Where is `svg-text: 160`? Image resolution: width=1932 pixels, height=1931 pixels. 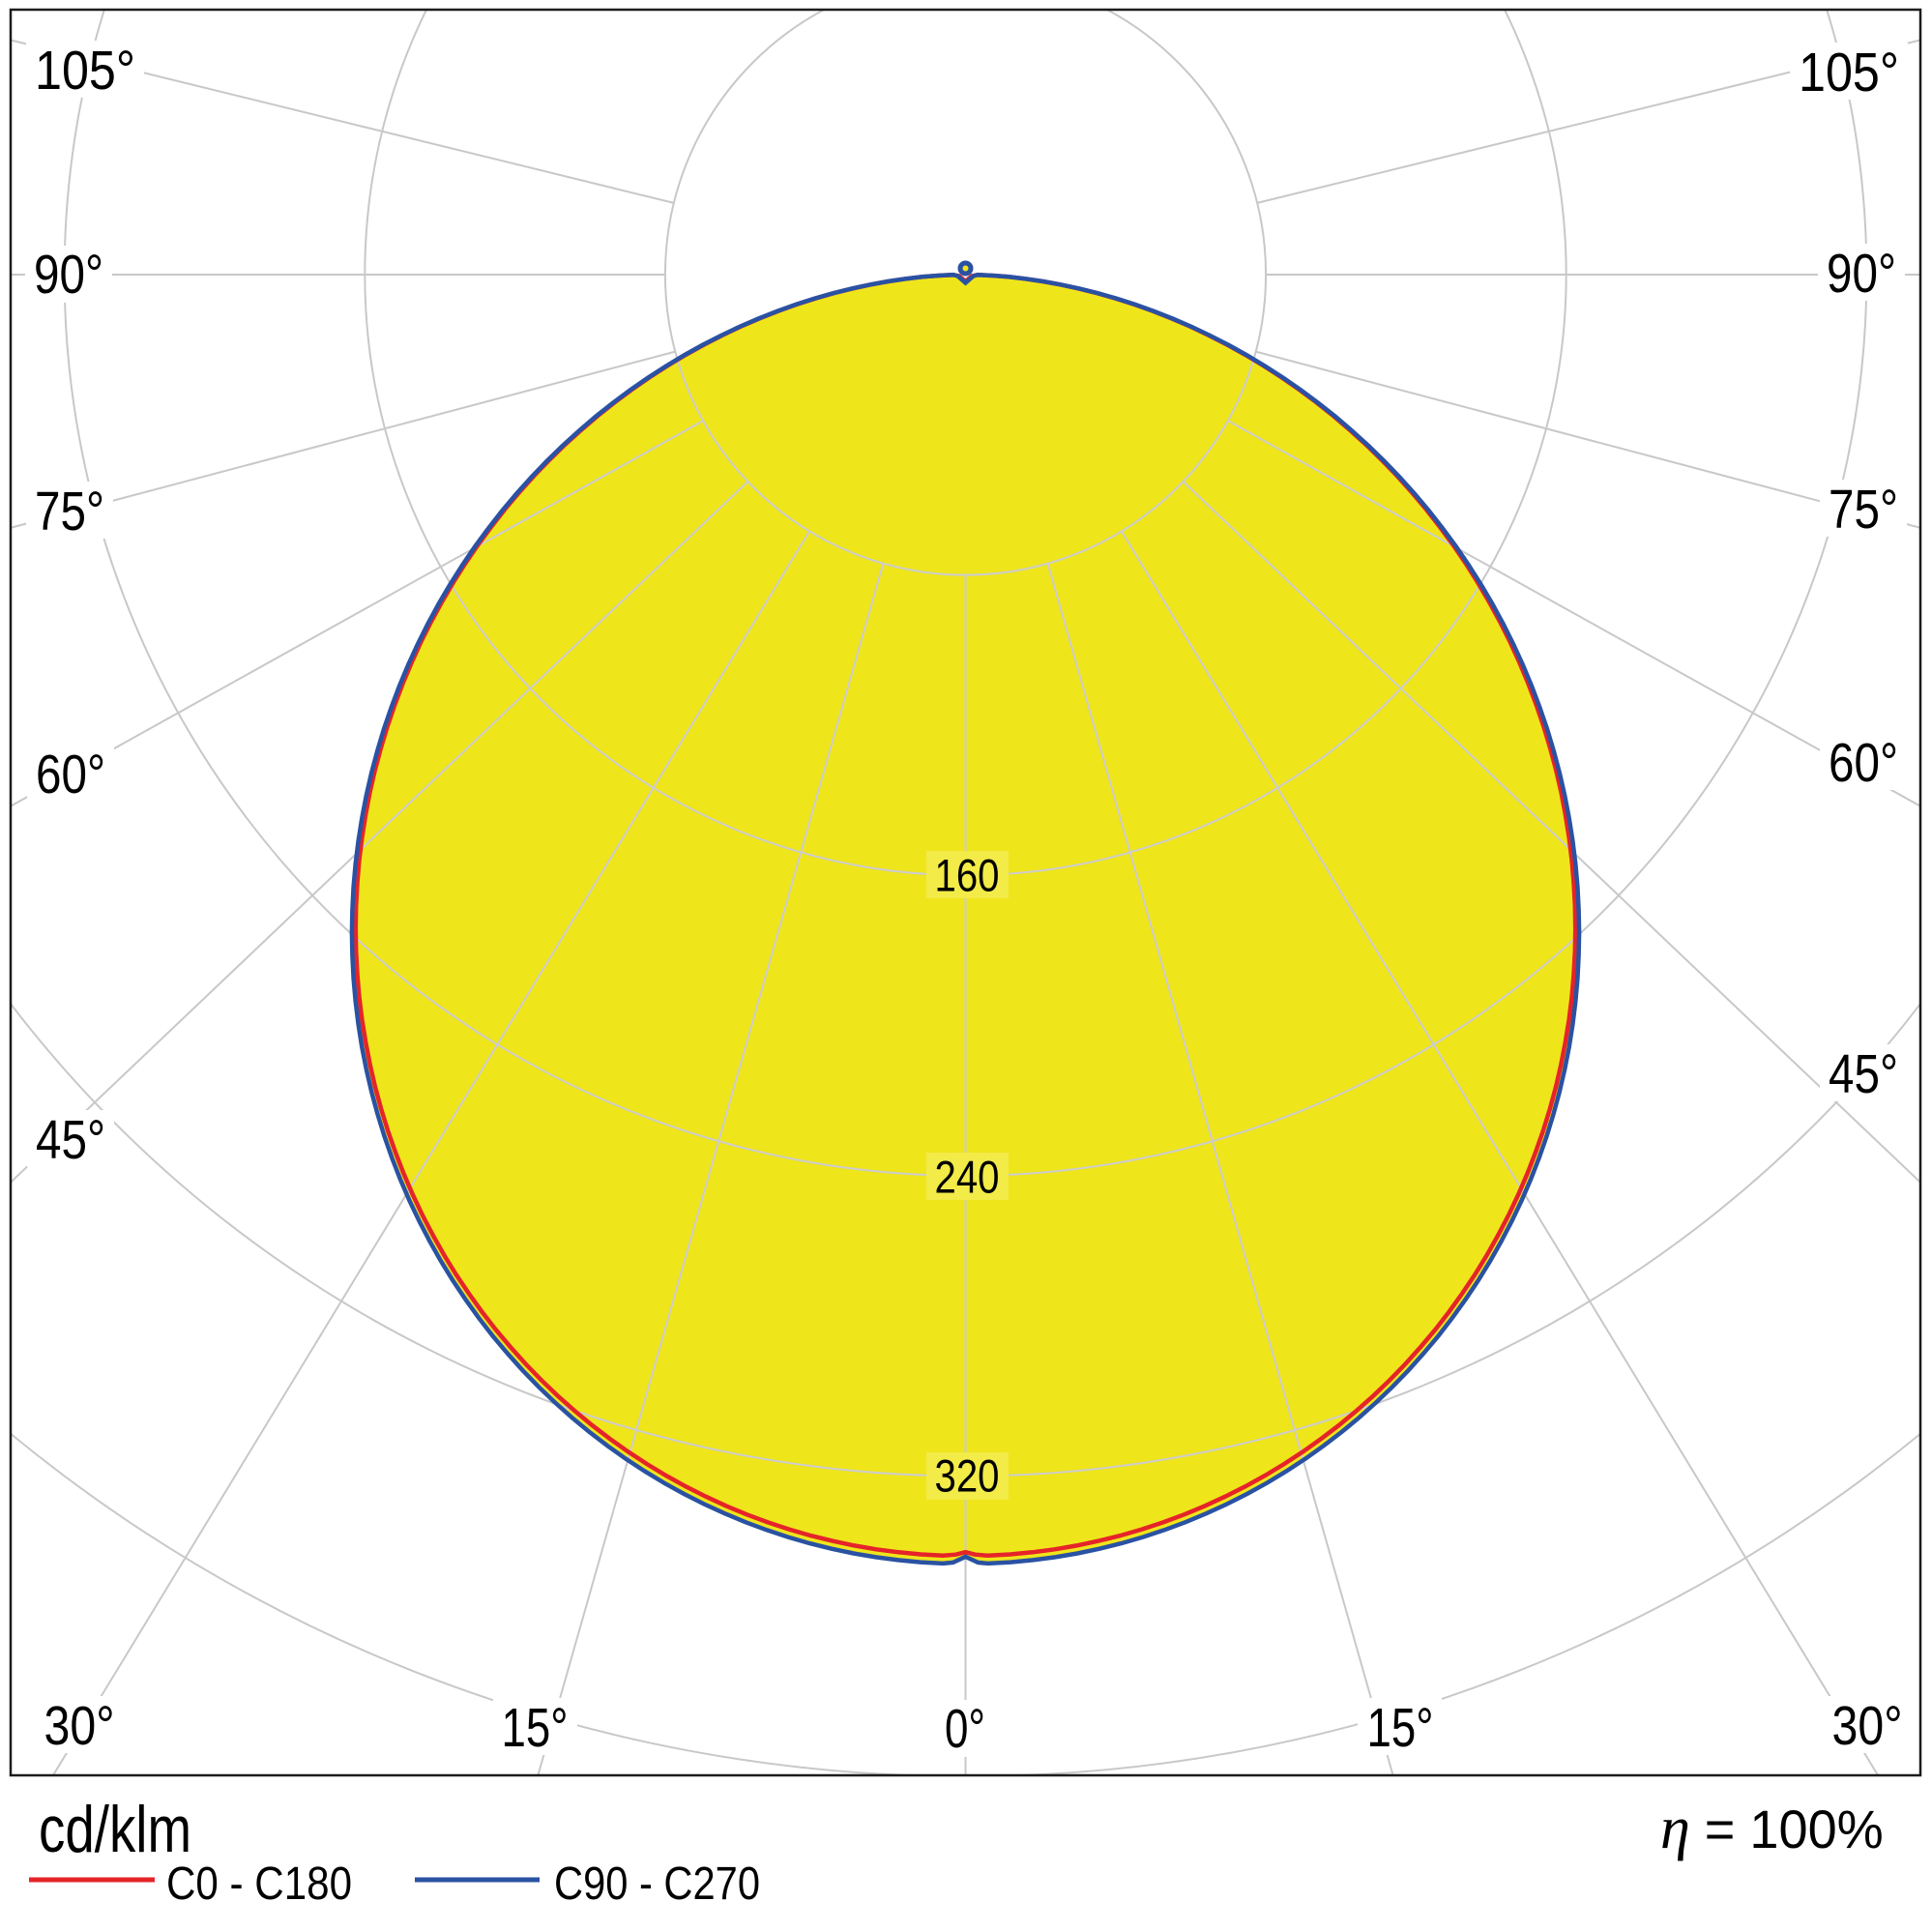
svg-text: 160 is located at coordinates (967, 875).